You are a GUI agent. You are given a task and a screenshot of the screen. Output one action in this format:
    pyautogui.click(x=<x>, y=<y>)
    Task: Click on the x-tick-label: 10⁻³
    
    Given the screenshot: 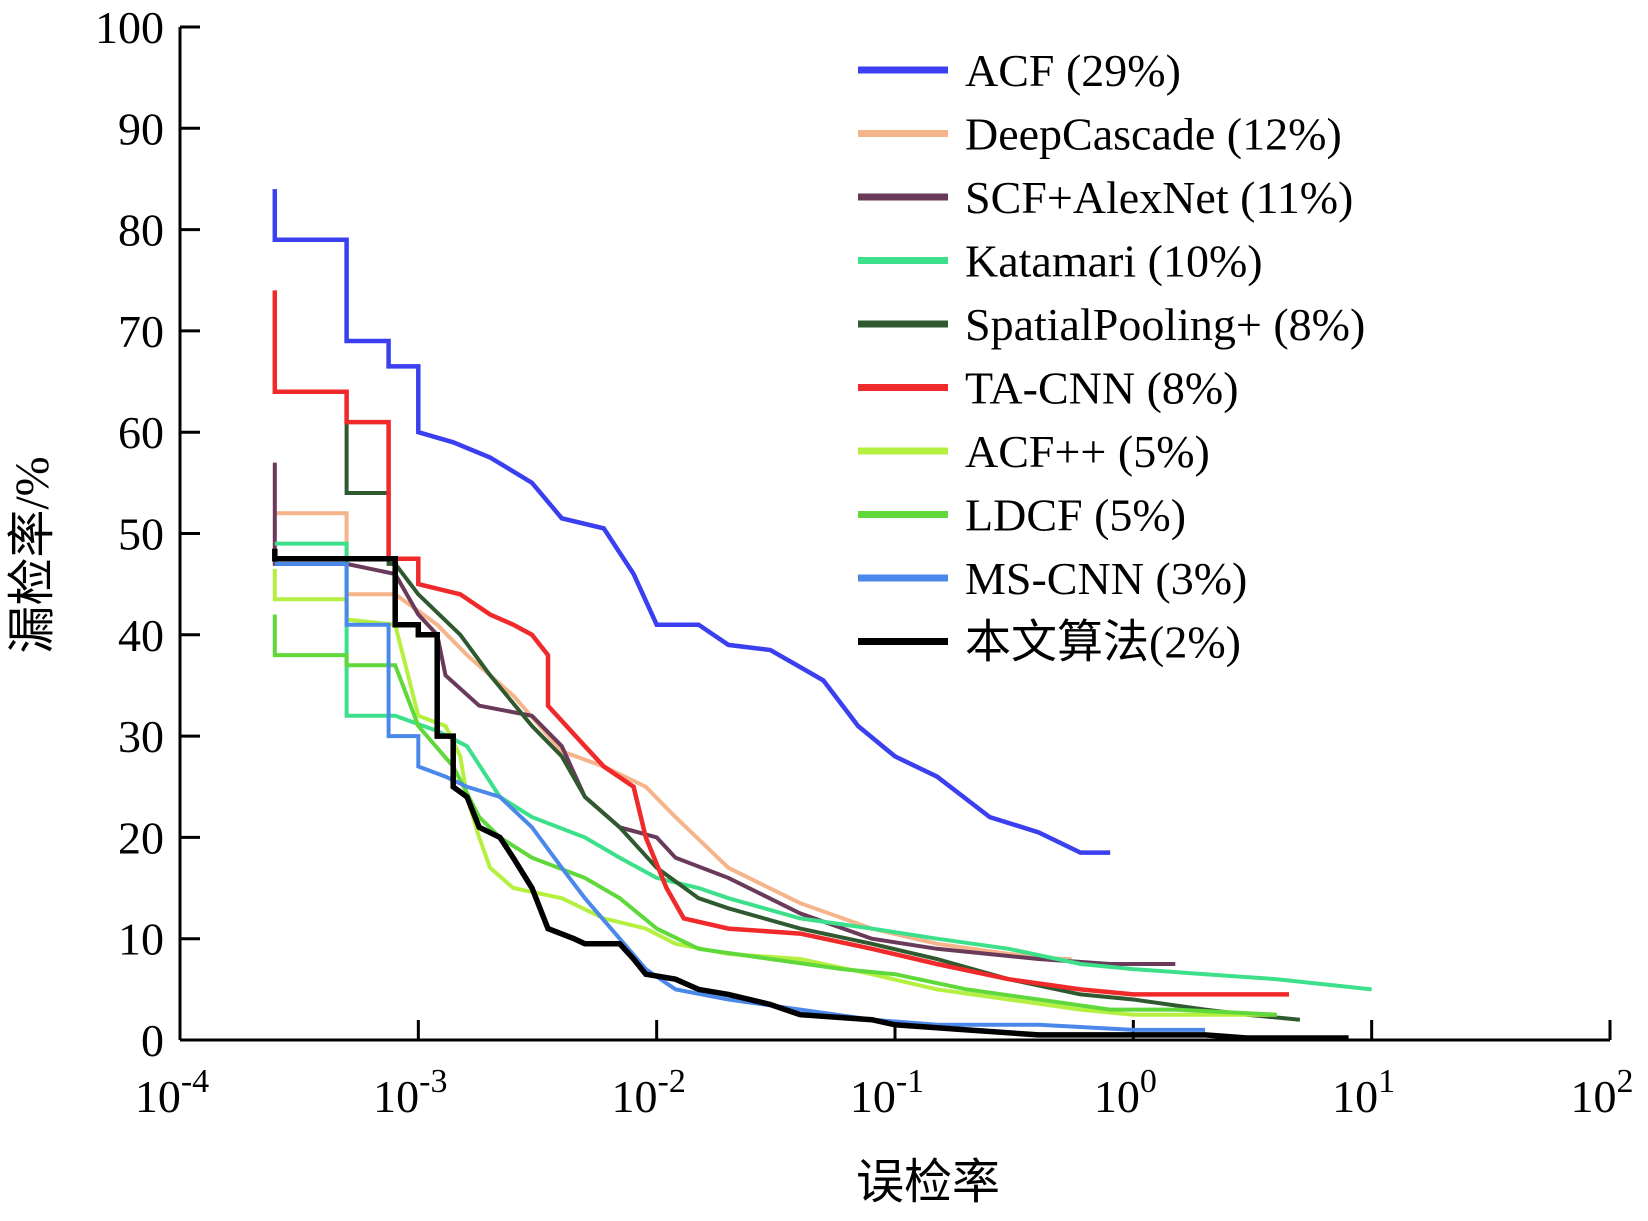 What is the action you would take?
    pyautogui.click(x=410, y=1092)
    